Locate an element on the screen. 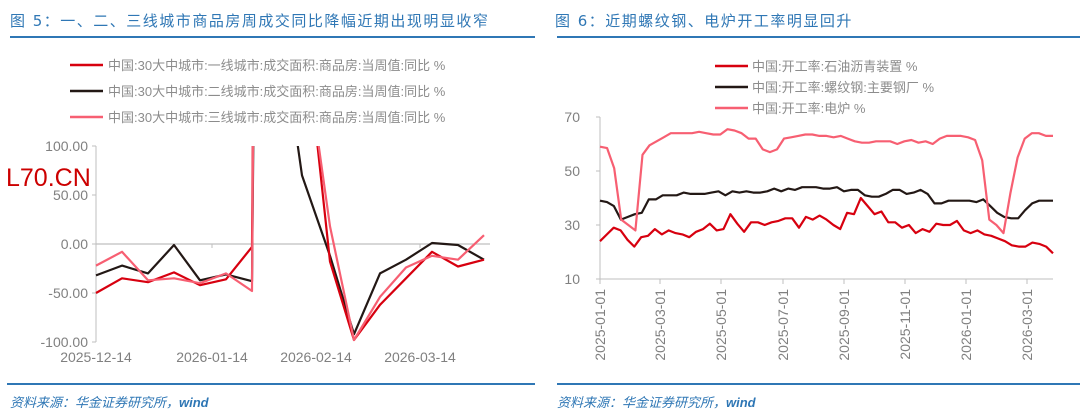 The height and width of the screenshot is (414, 1080). x-tick-label: 2026-01-14 is located at coordinates (212, 357).